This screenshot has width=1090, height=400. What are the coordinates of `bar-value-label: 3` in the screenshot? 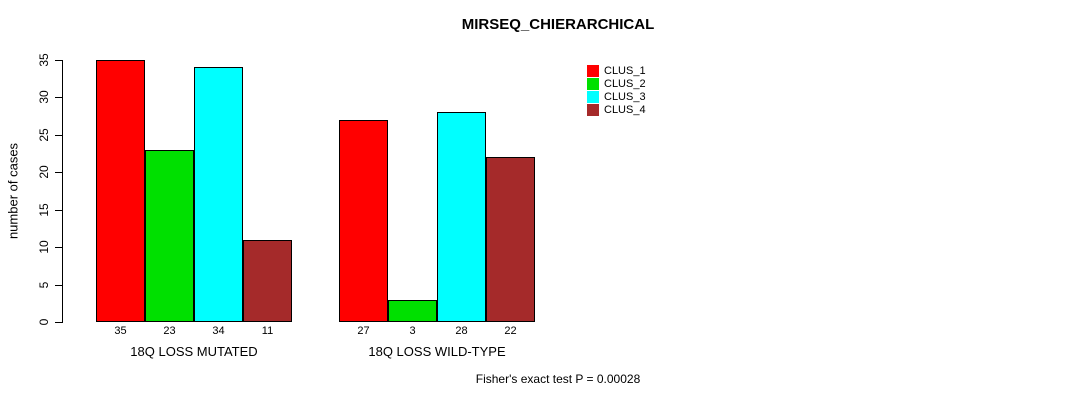 It's located at (412, 331).